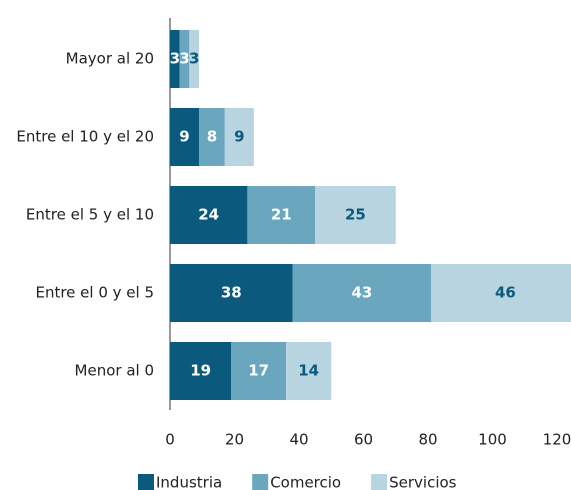 The image size is (571, 490). I want to click on x-tick-label: 120, so click(557, 440).